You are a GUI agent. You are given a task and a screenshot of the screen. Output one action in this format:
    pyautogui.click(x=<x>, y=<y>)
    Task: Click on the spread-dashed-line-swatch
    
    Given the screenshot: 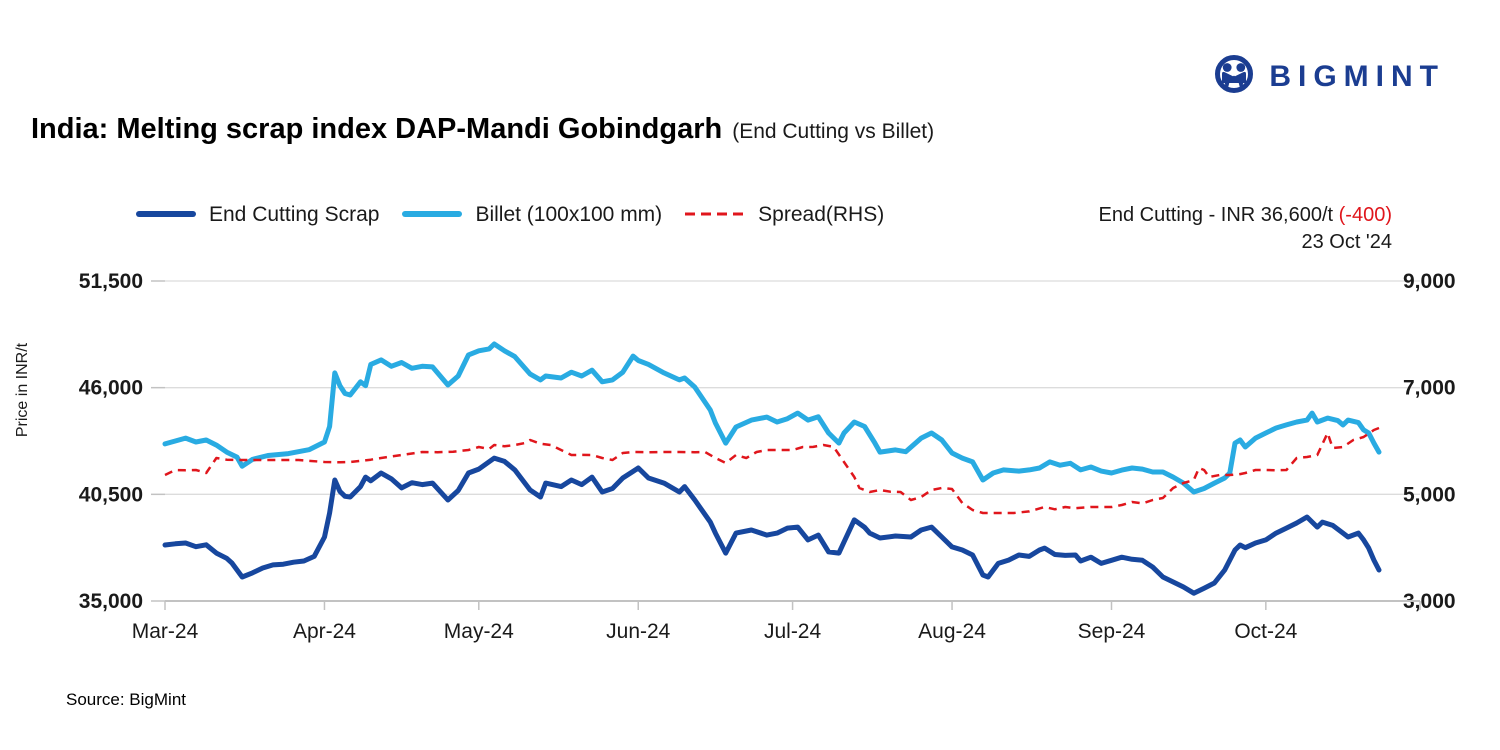 What is the action you would take?
    pyautogui.click(x=715, y=215)
    